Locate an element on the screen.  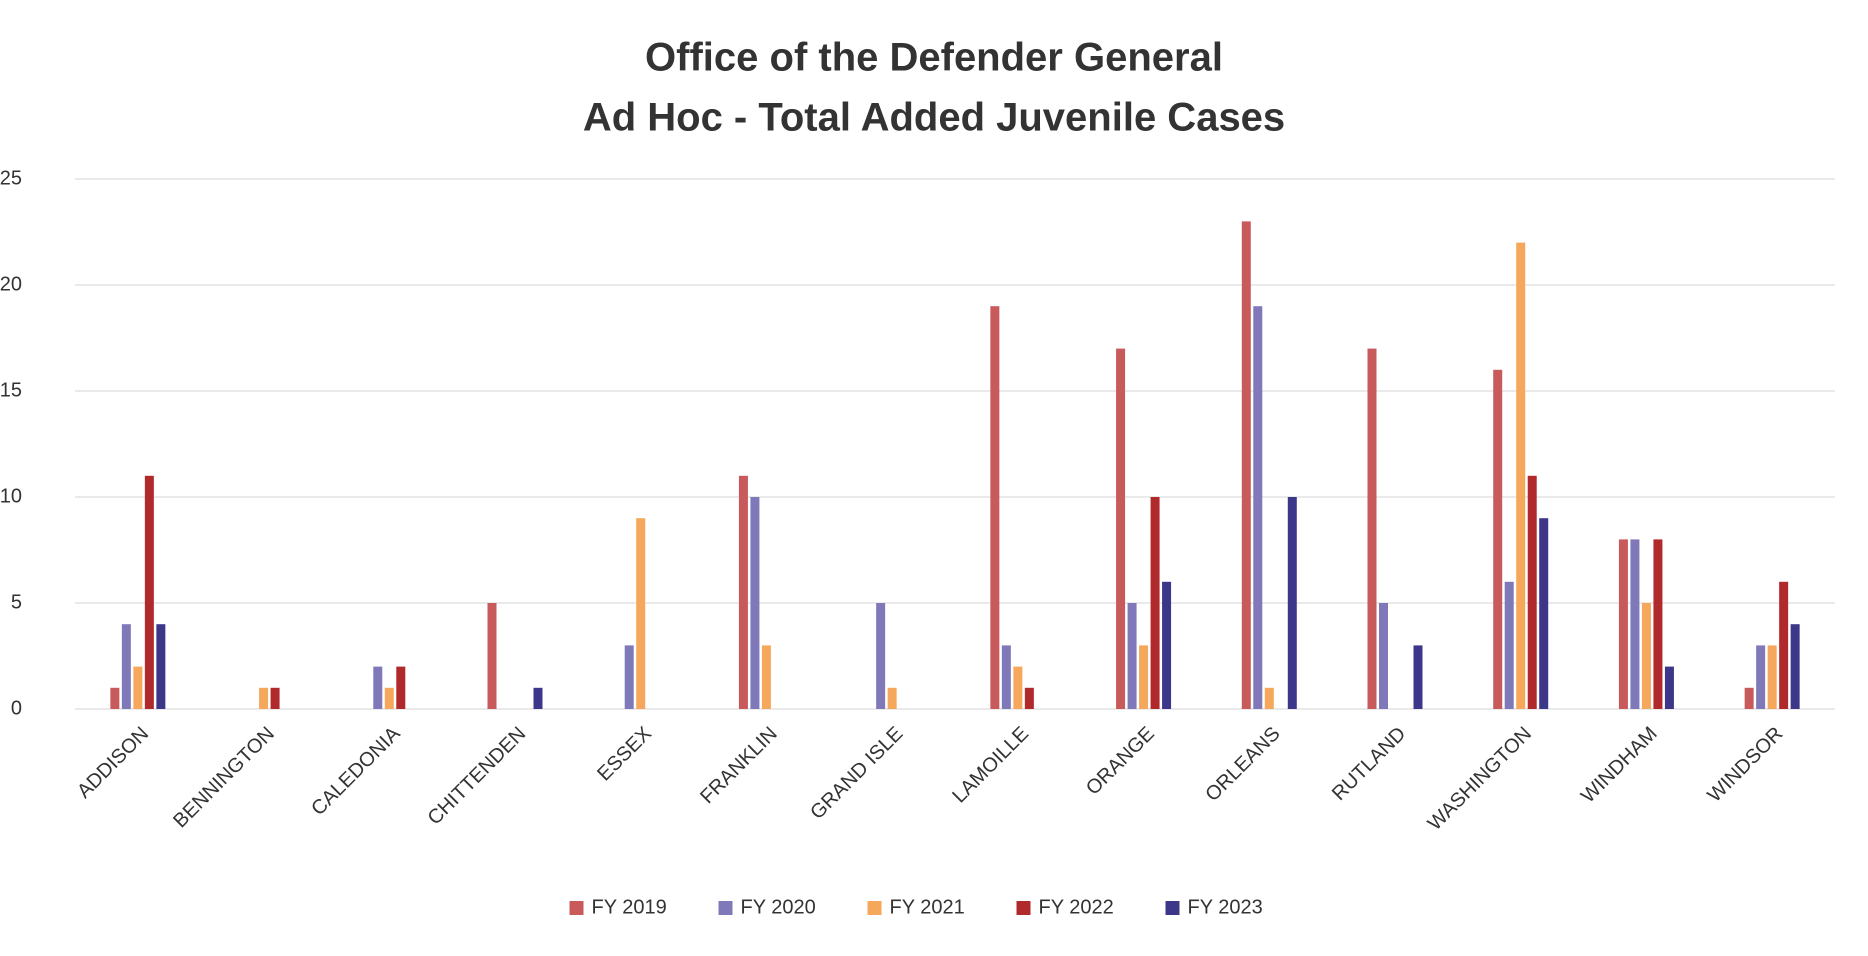
legend-label: FY 2020 is located at coordinates (778, 907).